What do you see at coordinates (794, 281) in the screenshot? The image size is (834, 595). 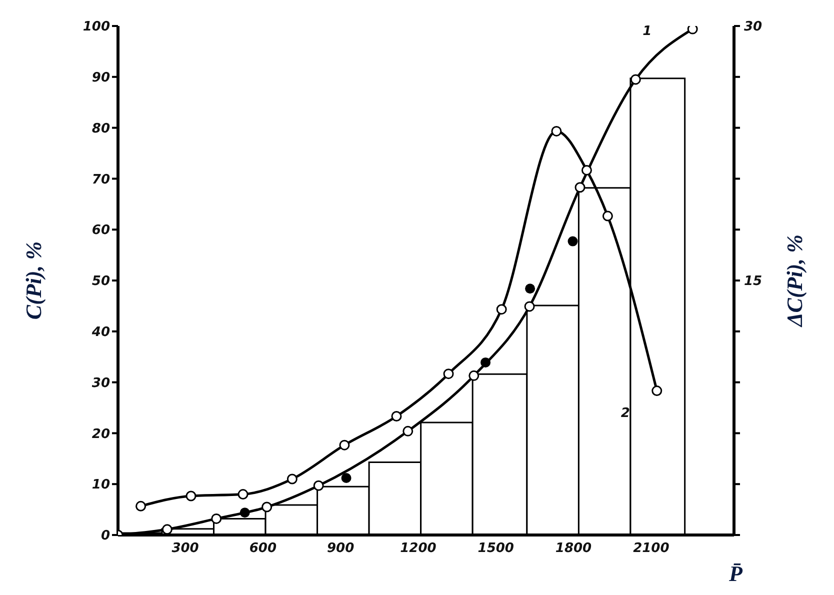 I see `y2-axis-title: ΔC(Pi), %` at bounding box center [794, 281].